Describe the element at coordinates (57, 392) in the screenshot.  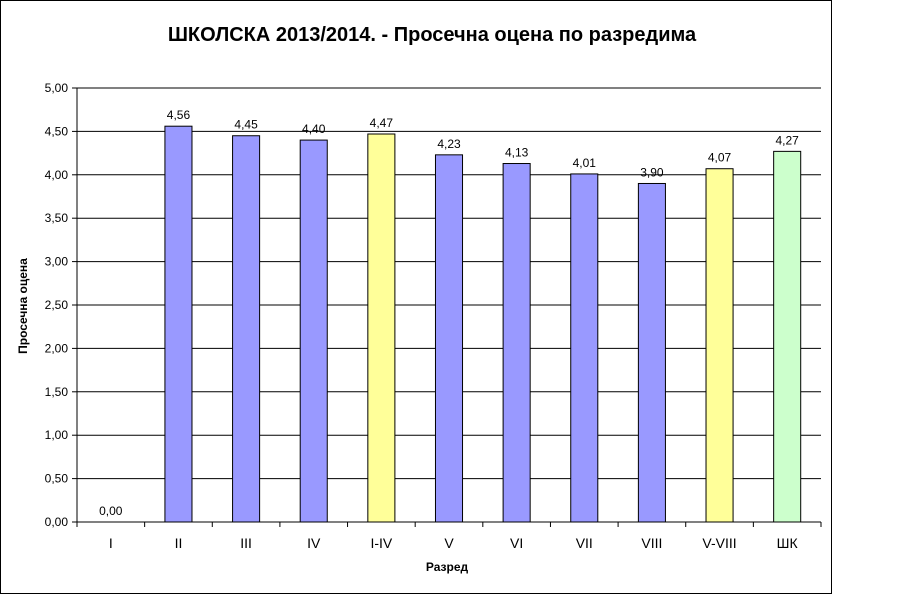
I see `y-tick-label: 1,50` at that location.